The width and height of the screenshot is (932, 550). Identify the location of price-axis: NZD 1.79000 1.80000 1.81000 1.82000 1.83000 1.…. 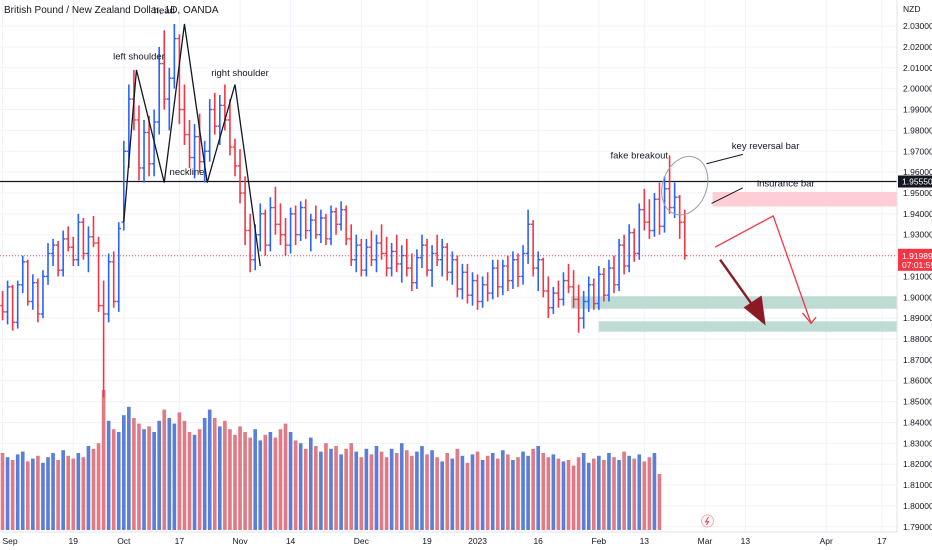
(914, 275).